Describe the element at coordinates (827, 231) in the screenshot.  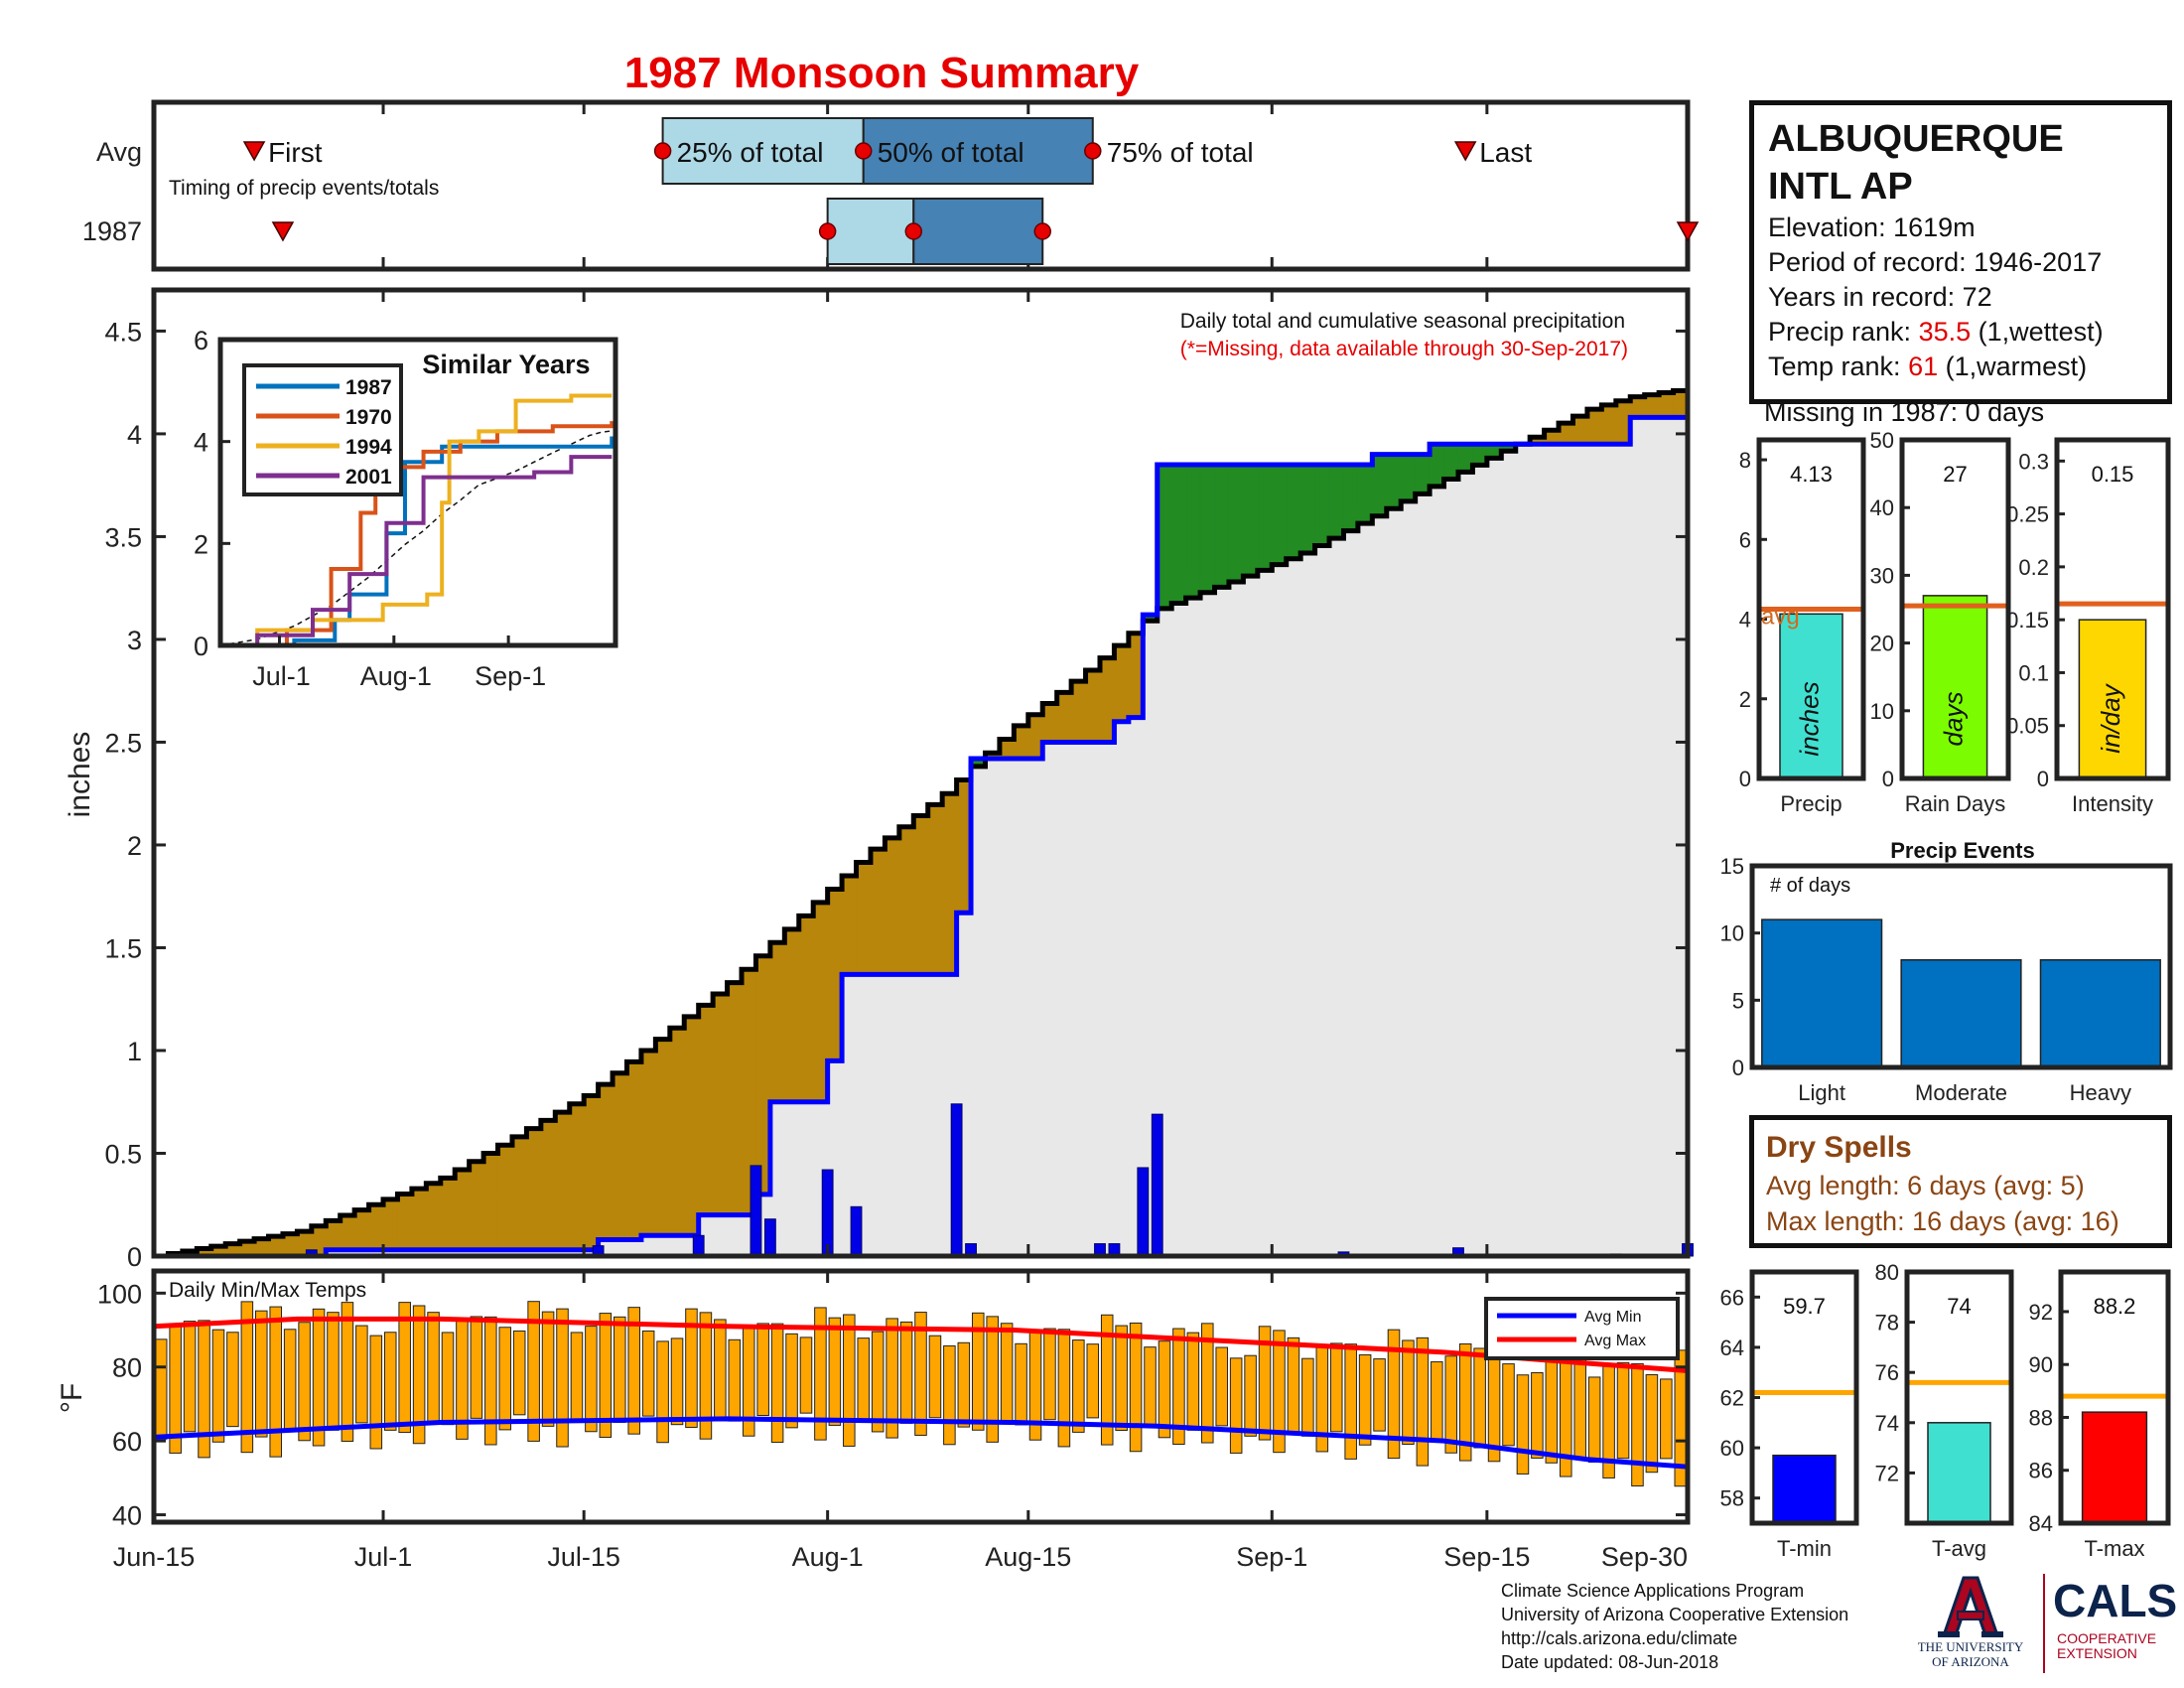
I see `year-p25-marker` at that location.